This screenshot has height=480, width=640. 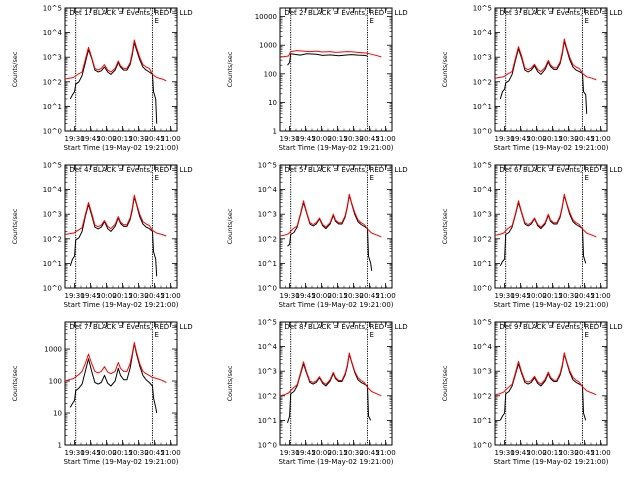 What do you see at coordinates (230, 69) in the screenshot?
I see `y-axis-label: Counts/sec` at bounding box center [230, 69].